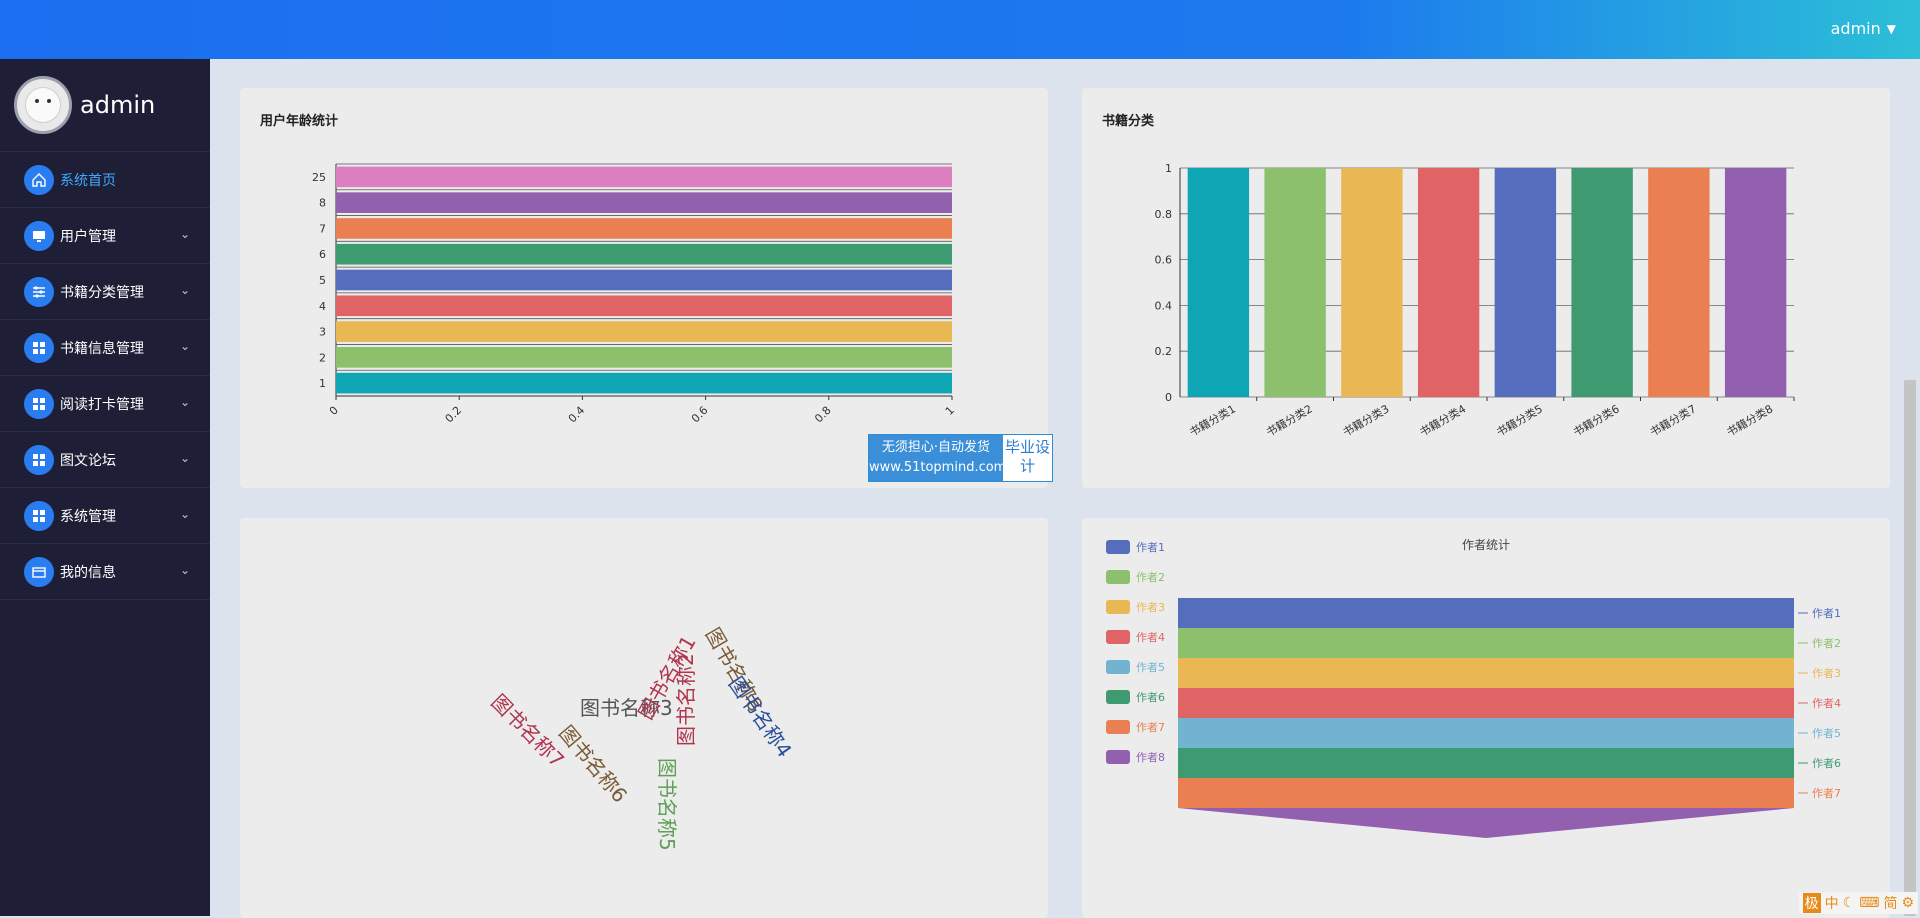 This screenshot has width=1920, height=918. Describe the element at coordinates (1570, 823) in the screenshot. I see `funnel-label: 作者8` at that location.